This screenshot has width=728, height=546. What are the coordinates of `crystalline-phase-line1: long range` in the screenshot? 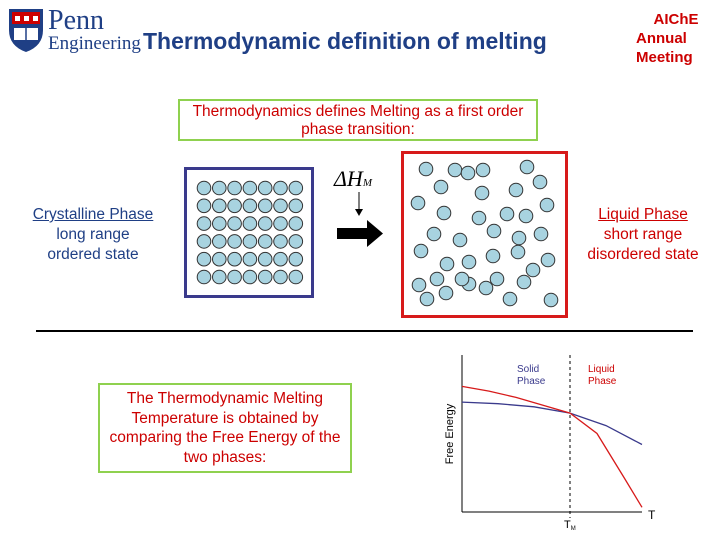 It's located at (93, 234).